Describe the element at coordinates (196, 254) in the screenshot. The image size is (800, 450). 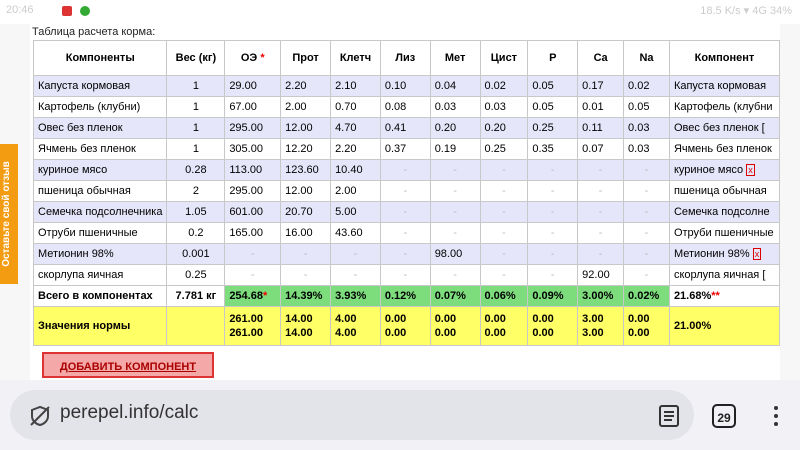
I see `component-weight: 0.001` at that location.